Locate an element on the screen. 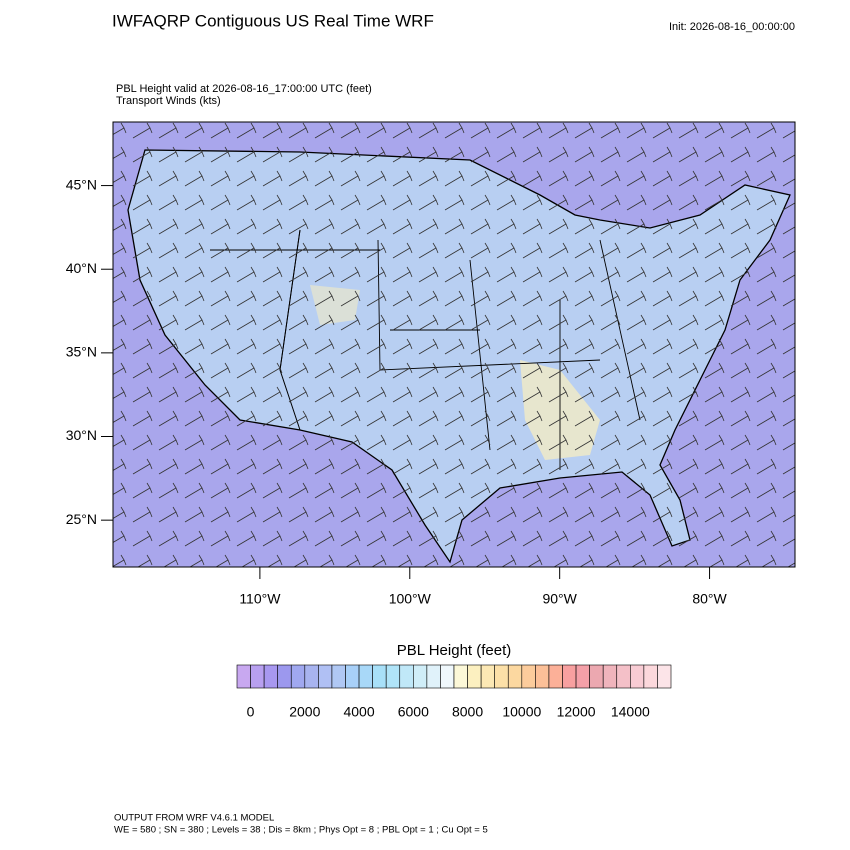 The width and height of the screenshot is (850, 850). colorbar-title: PBL Height (feet) is located at coordinates (454, 650).